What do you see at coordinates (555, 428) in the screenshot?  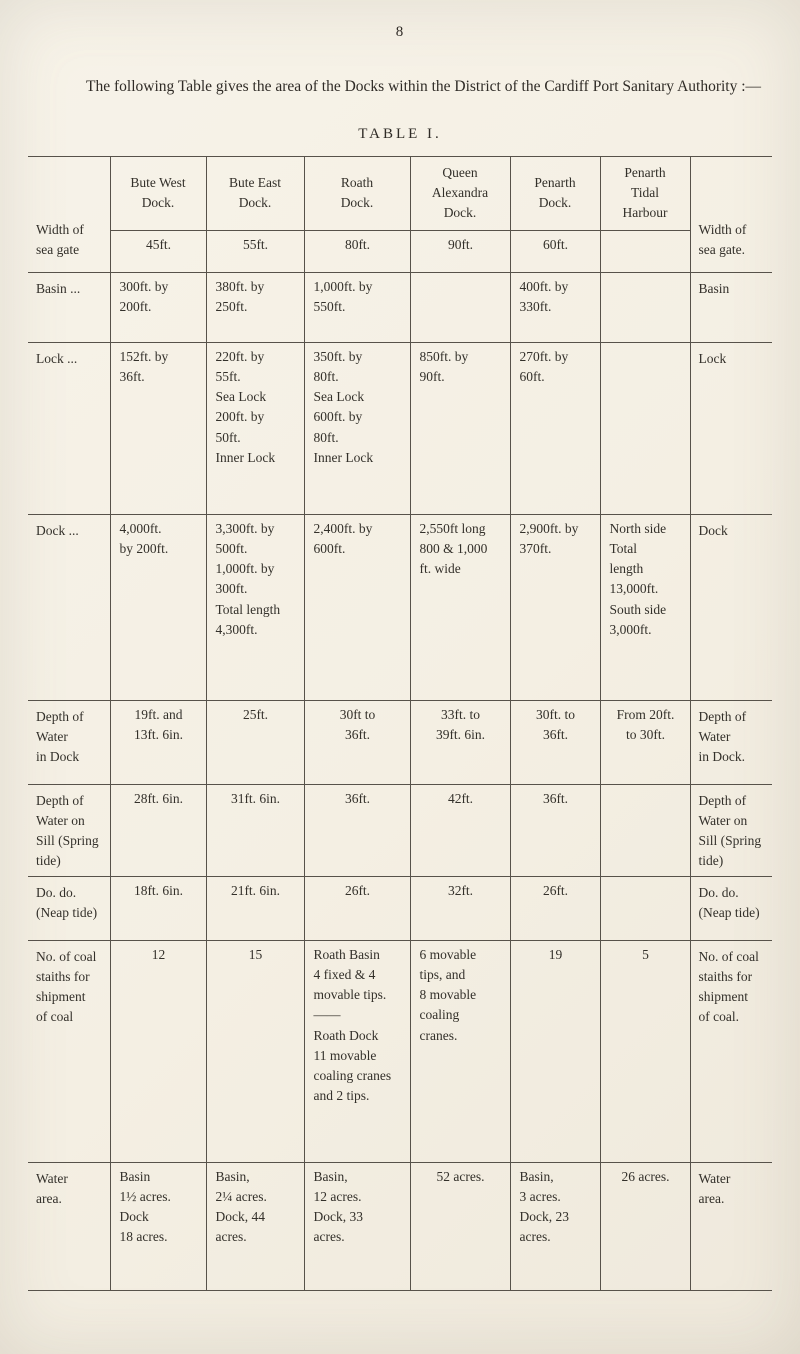 I see `cell-lock-penarth: 270ft. by 60ft.` at bounding box center [555, 428].